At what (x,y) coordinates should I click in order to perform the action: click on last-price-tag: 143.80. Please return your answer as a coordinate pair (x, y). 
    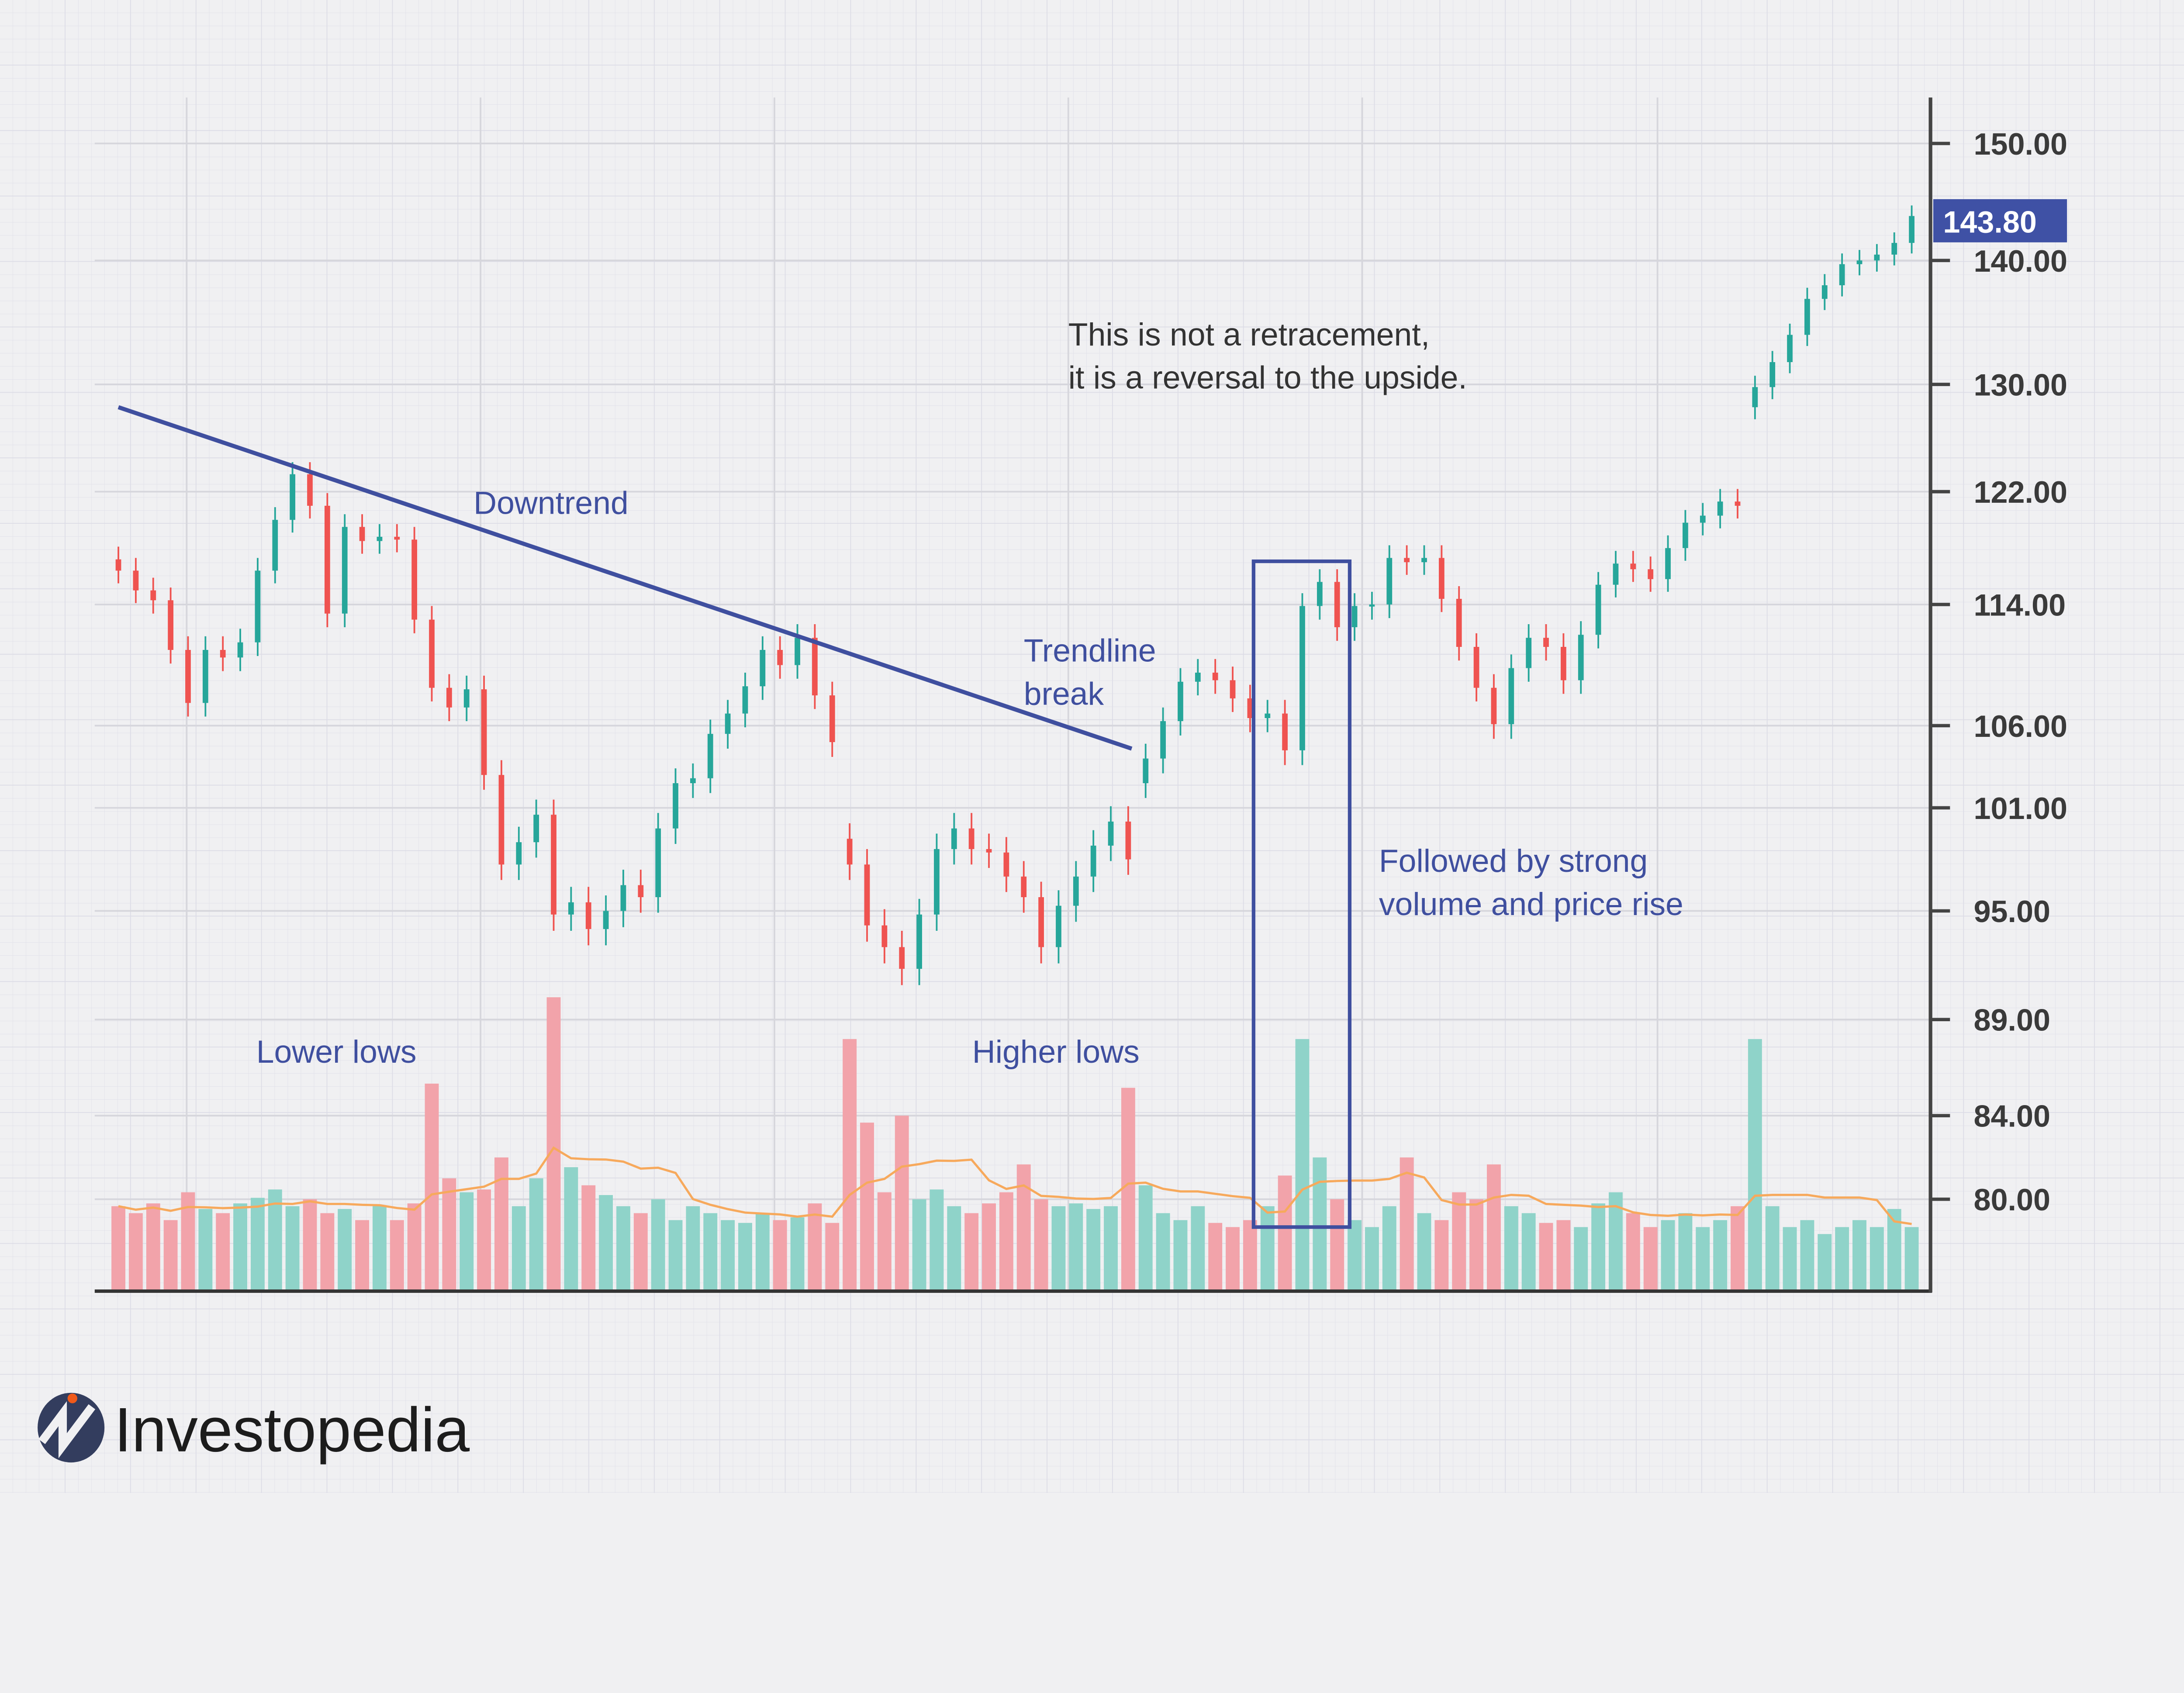
    Looking at the image, I should click on (2000, 220).